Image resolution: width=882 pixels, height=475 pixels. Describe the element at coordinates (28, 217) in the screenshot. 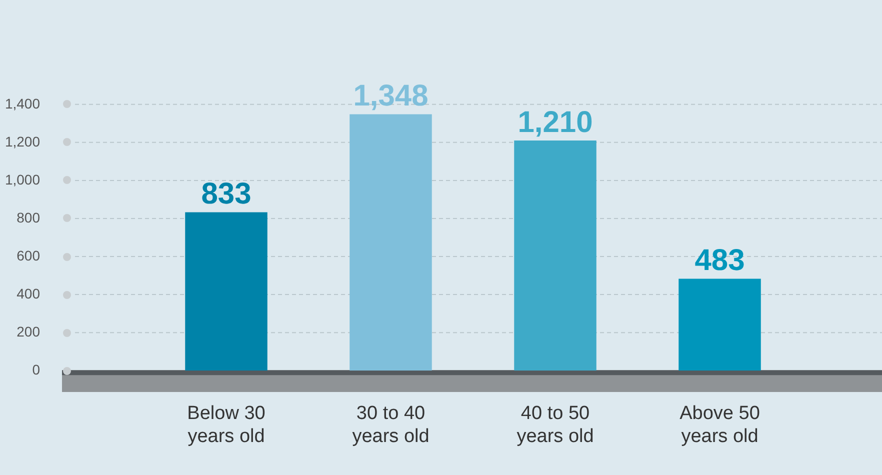

I see `y-tick-label: 800` at that location.